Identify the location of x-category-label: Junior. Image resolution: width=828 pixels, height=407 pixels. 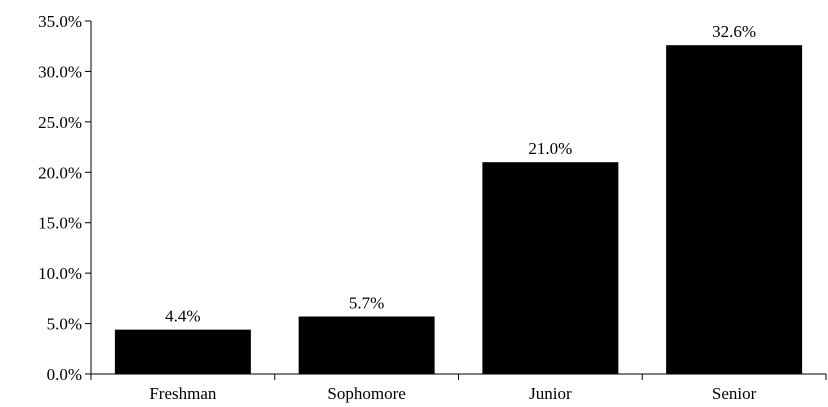
(550, 393).